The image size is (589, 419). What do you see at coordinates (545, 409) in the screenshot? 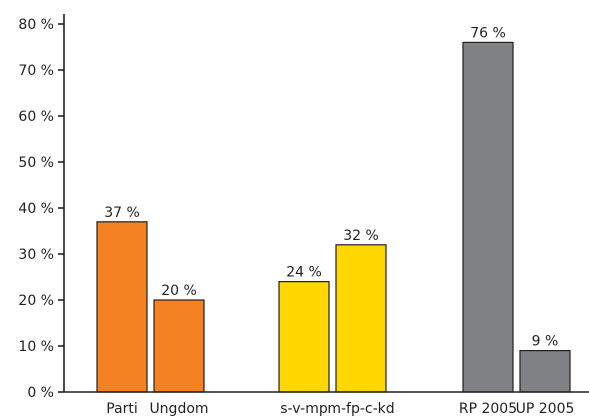
I see `category-label: UP 2005` at bounding box center [545, 409].